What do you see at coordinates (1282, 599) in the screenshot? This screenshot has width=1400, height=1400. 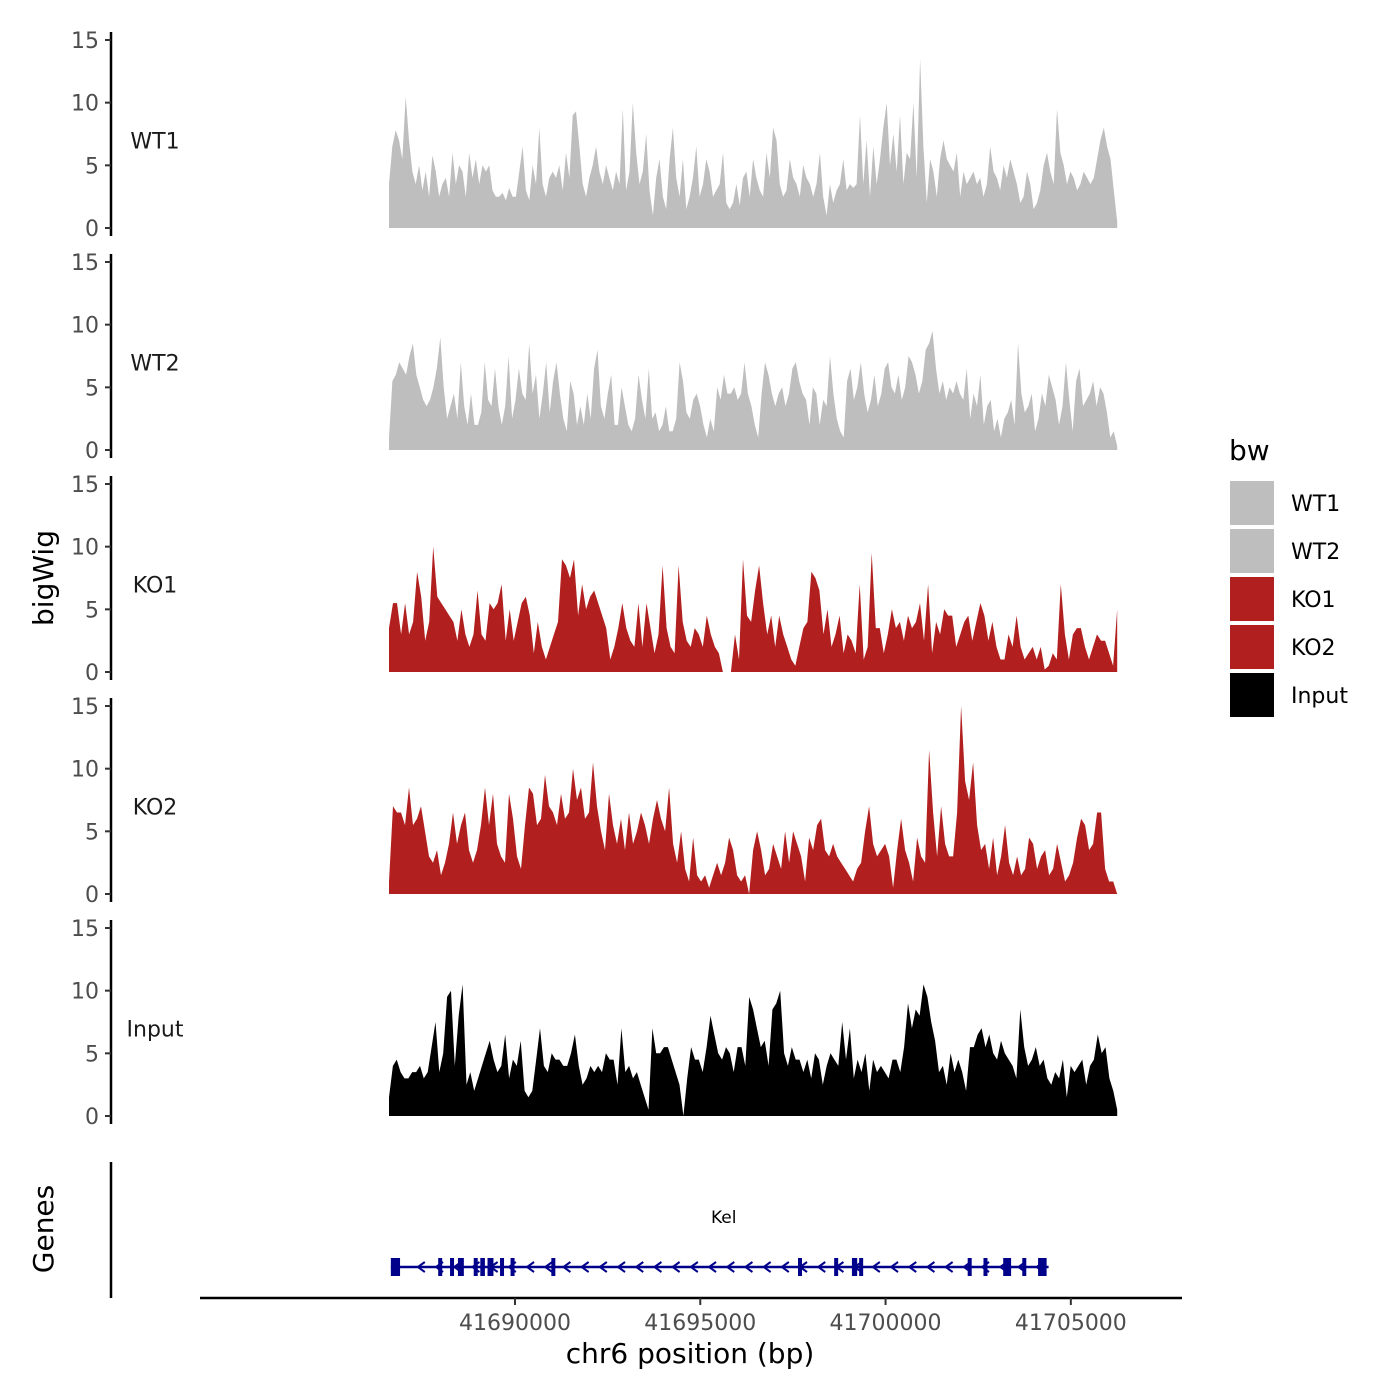 I see `legend-item-ko1: KO1` at bounding box center [1282, 599].